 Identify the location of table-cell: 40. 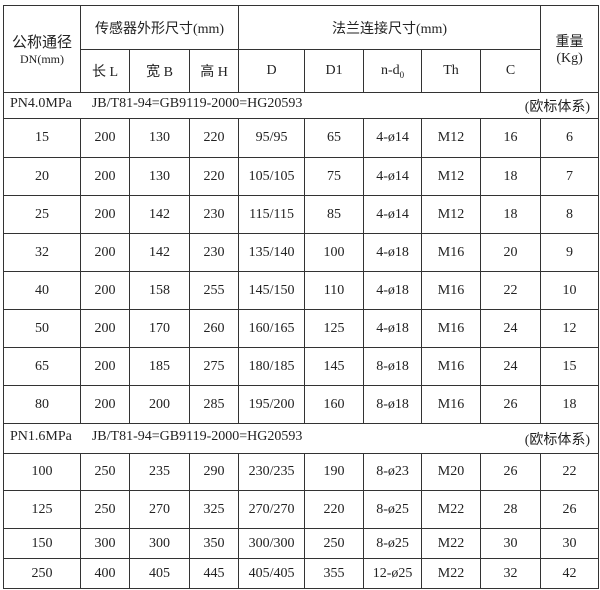
(42, 290).